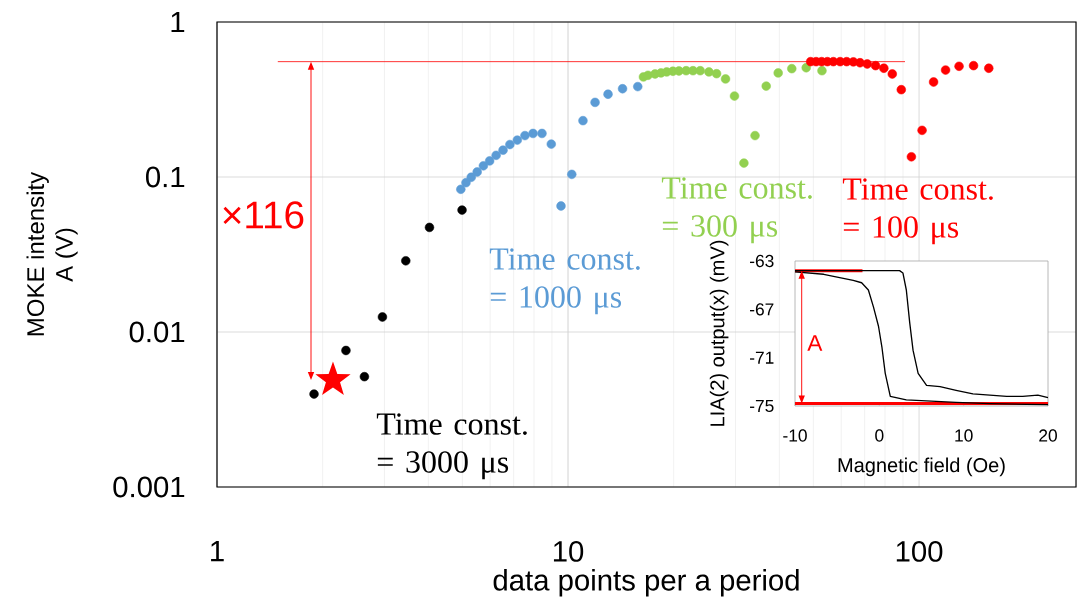  Describe the element at coordinates (815, 343) in the screenshot. I see `annotation: A` at that location.